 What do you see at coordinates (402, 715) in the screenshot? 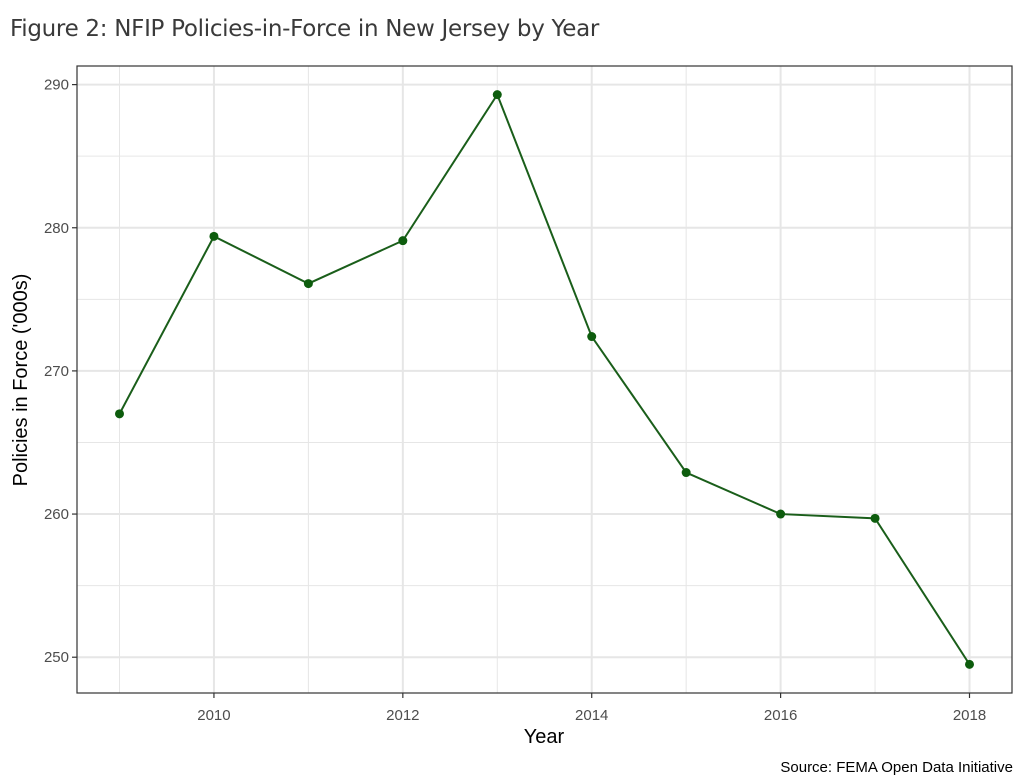
I see `x-tick-label: 2012` at bounding box center [402, 715].